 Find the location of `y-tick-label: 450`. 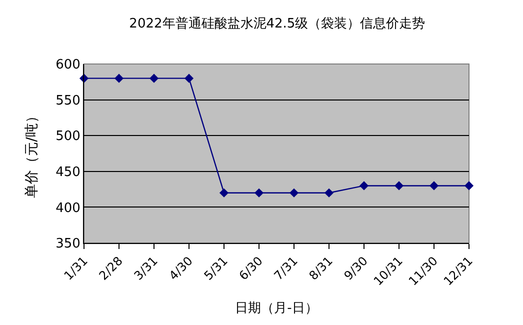

y-tick-label: 450 is located at coordinates (68, 172).